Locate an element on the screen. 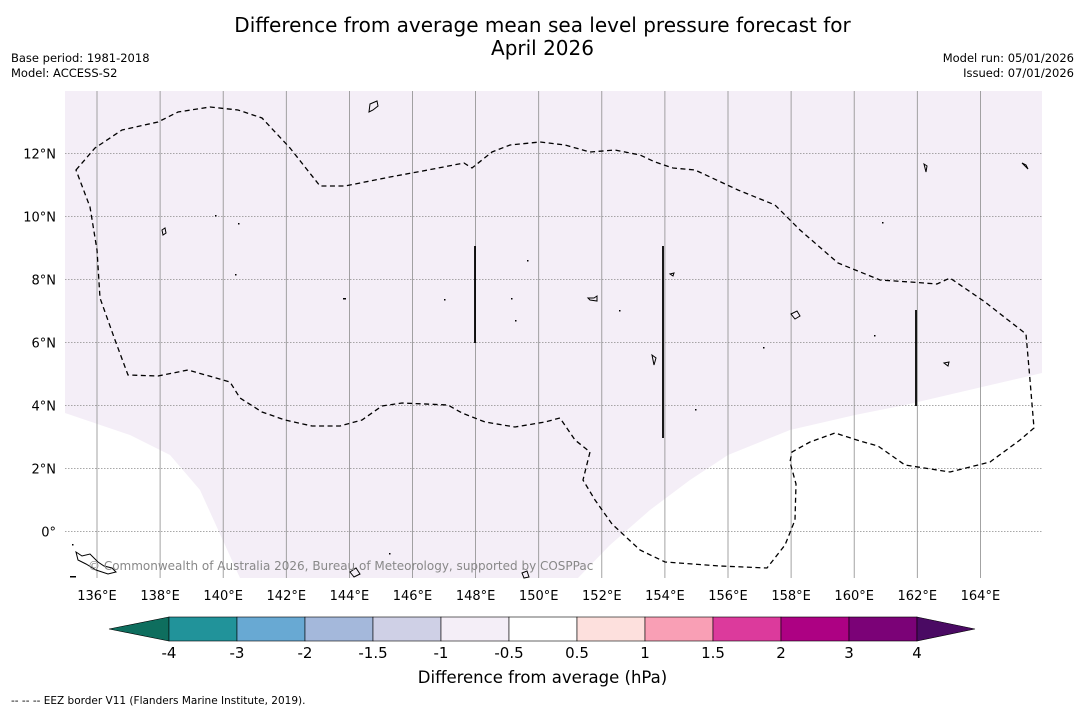 The image size is (1085, 713). island-palau is located at coordinates (164, 231).